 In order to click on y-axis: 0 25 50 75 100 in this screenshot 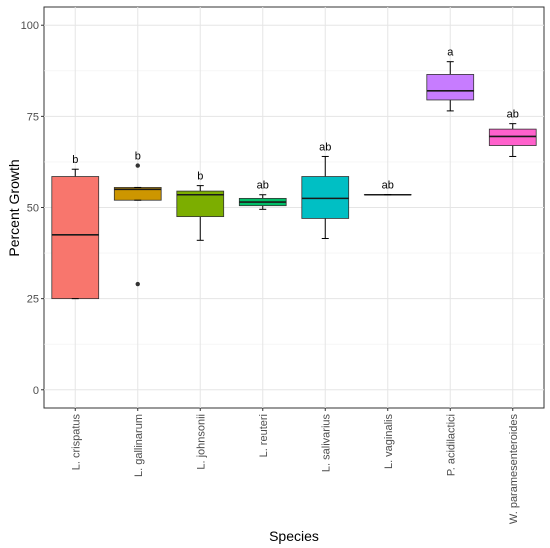, I will do `click(32, 208)`.